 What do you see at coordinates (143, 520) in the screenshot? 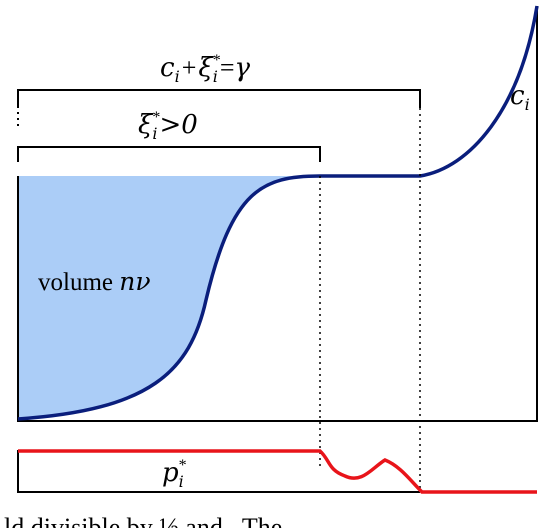
I see `bottom-cut-caption: ld divisible by ½ and . The` at bounding box center [143, 520].